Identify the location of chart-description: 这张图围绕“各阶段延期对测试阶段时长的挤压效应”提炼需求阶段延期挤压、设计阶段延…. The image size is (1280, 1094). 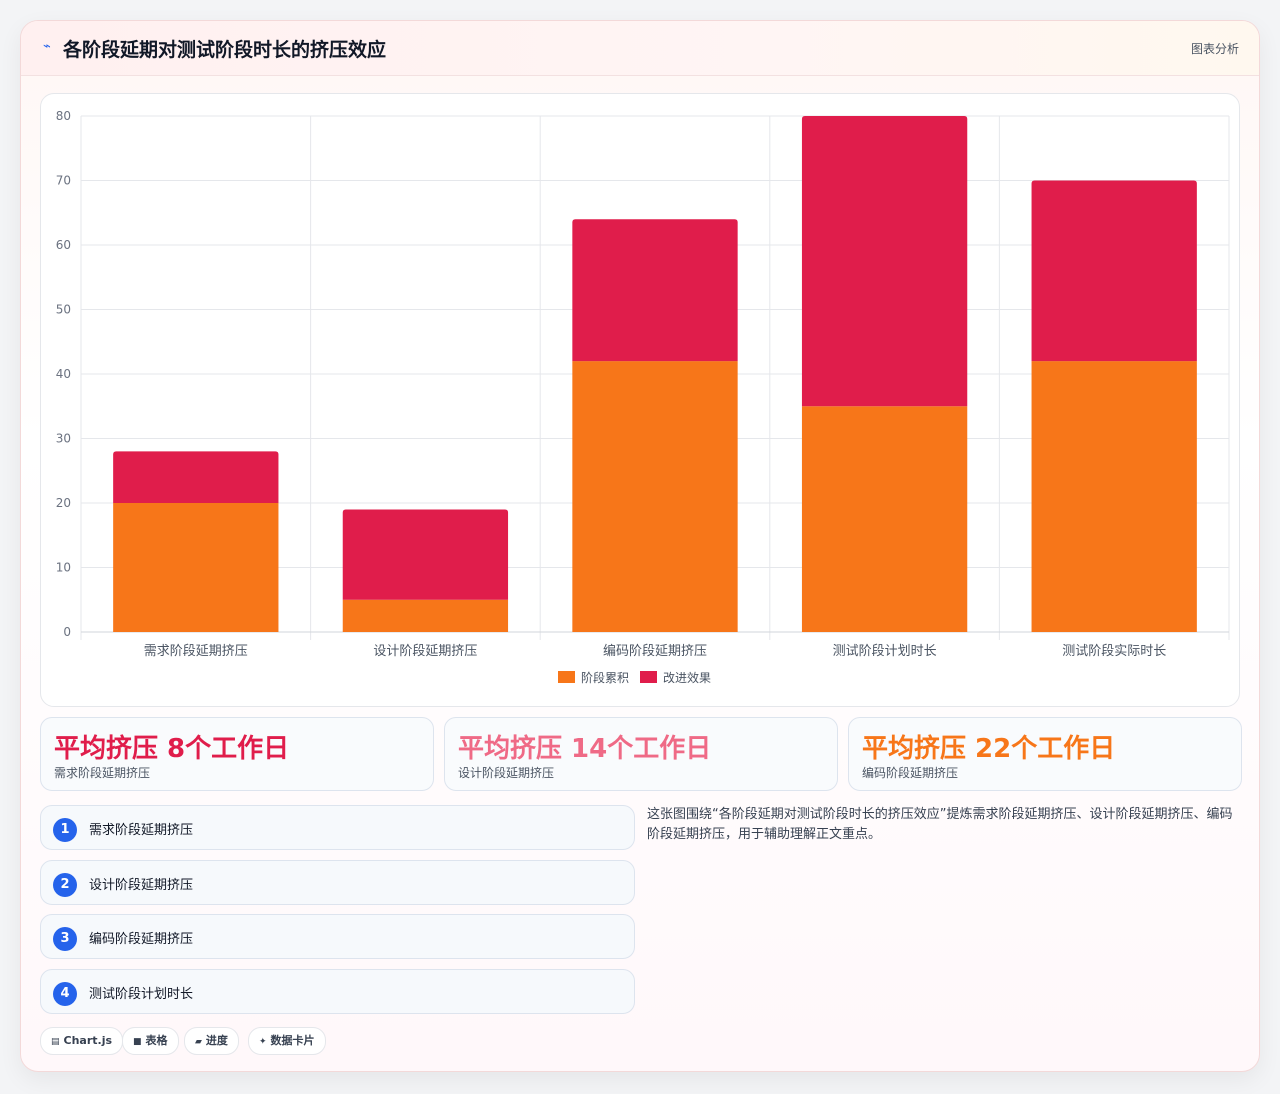
(940, 824).